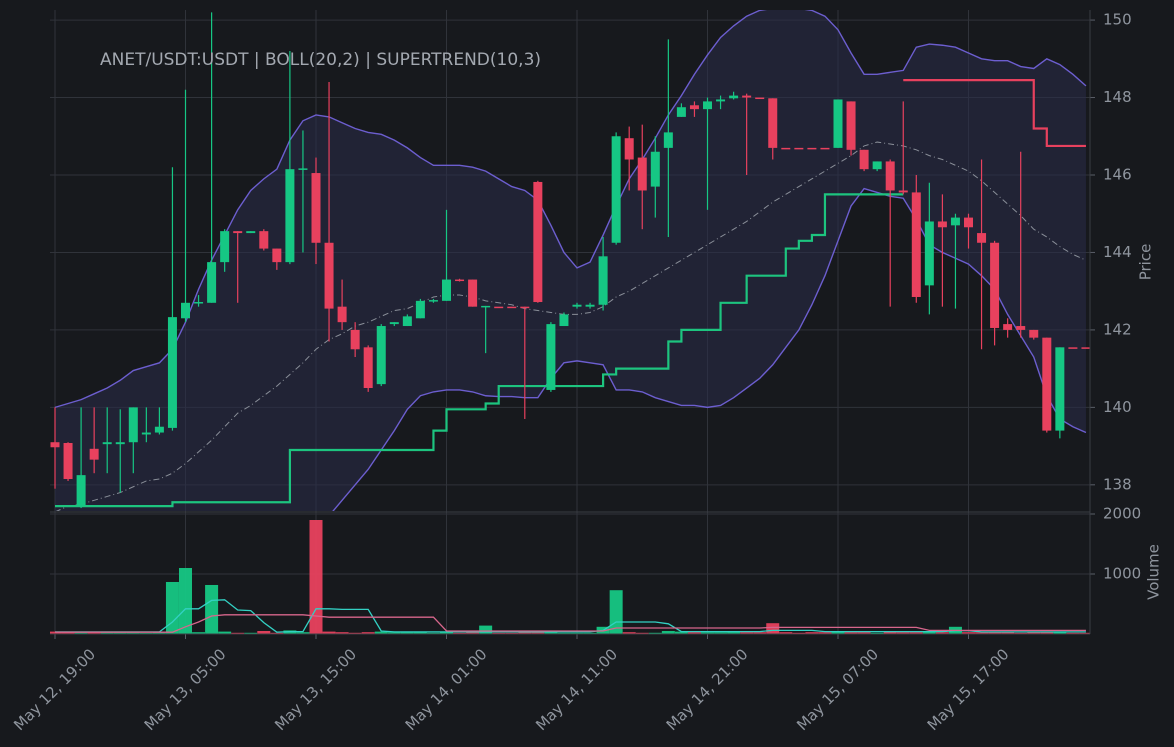  I want to click on y-tick-label: 2000, so click(1122, 514).